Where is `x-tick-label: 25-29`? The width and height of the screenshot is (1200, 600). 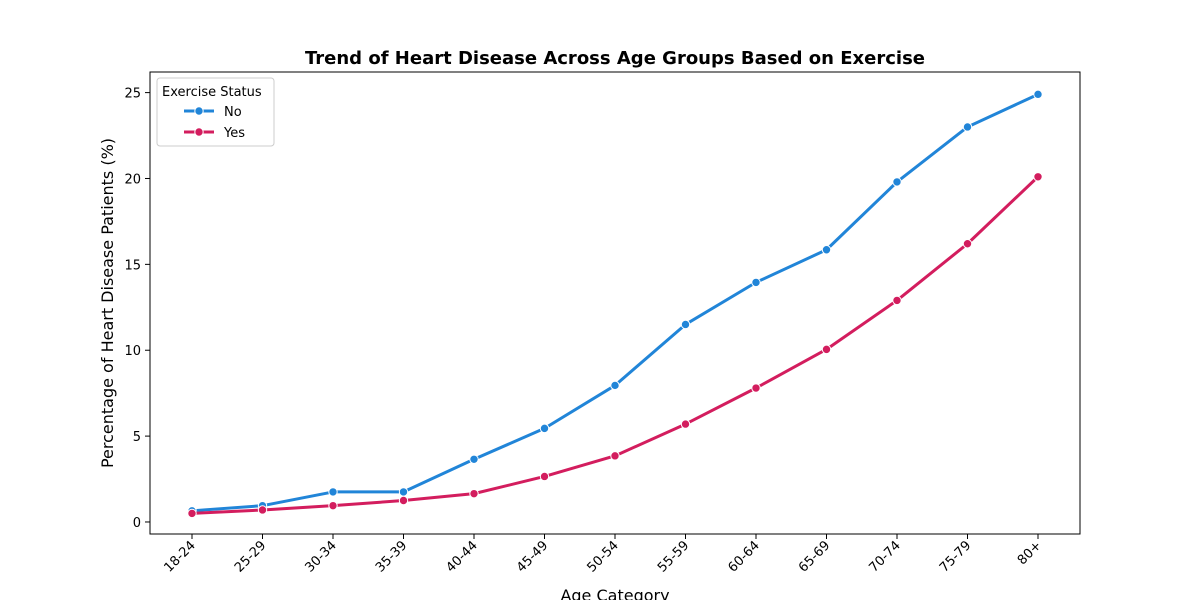 x-tick-label: 25-29 is located at coordinates (250, 556).